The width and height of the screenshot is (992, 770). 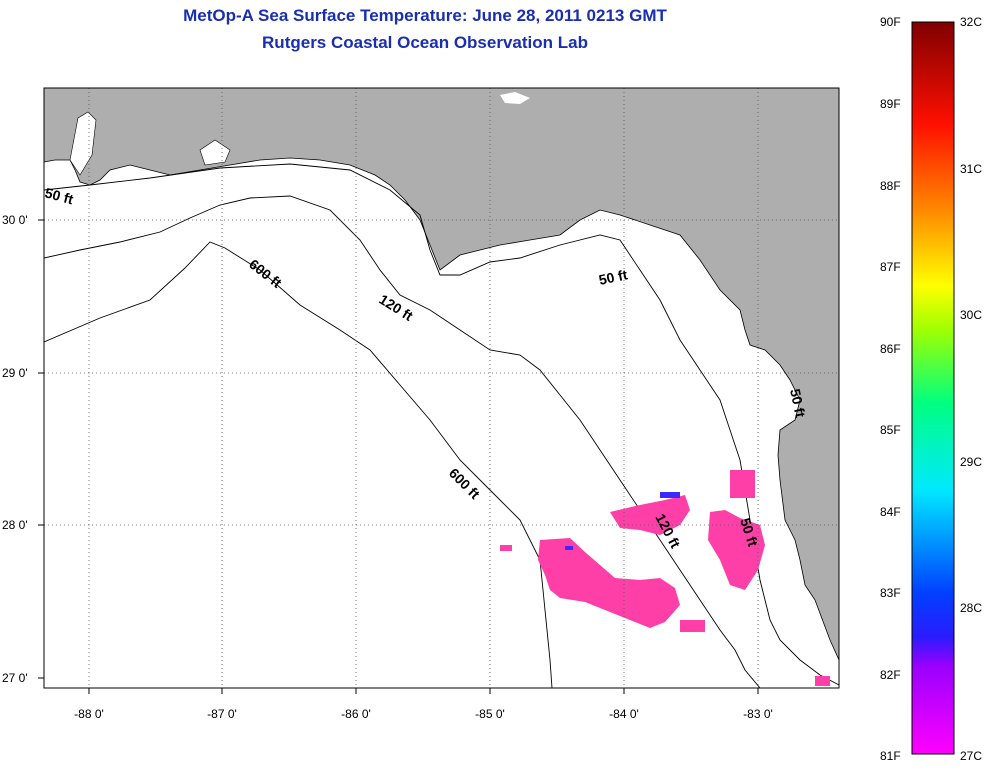 What do you see at coordinates (933, 388) in the screenshot?
I see `colorbar` at bounding box center [933, 388].